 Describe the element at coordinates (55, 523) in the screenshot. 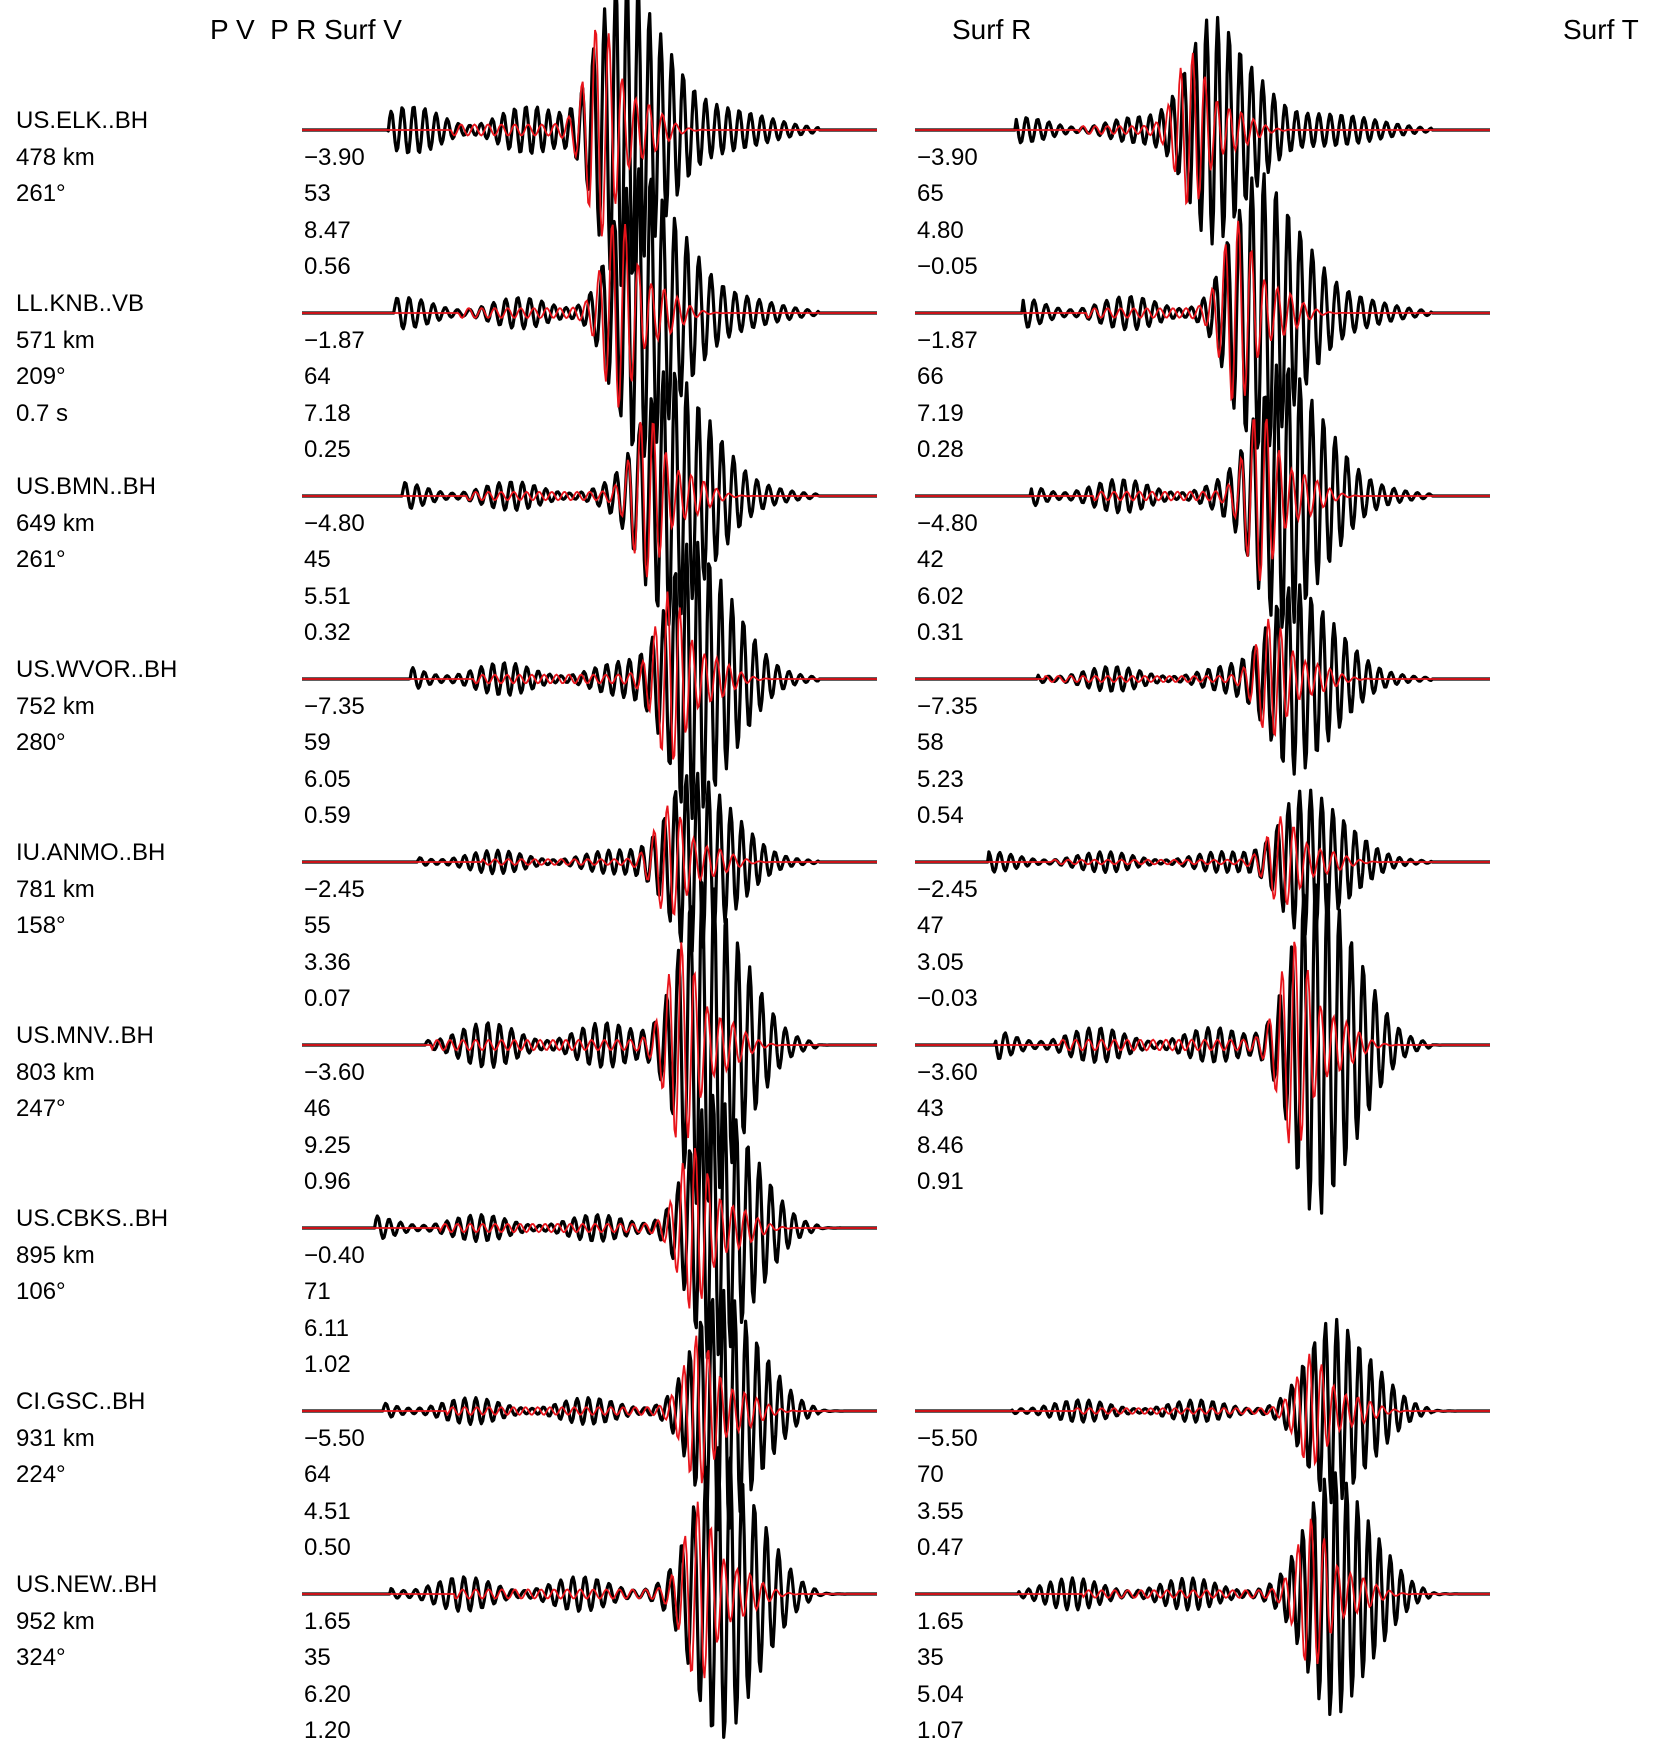

I see `station-distance: 649 km` at that location.